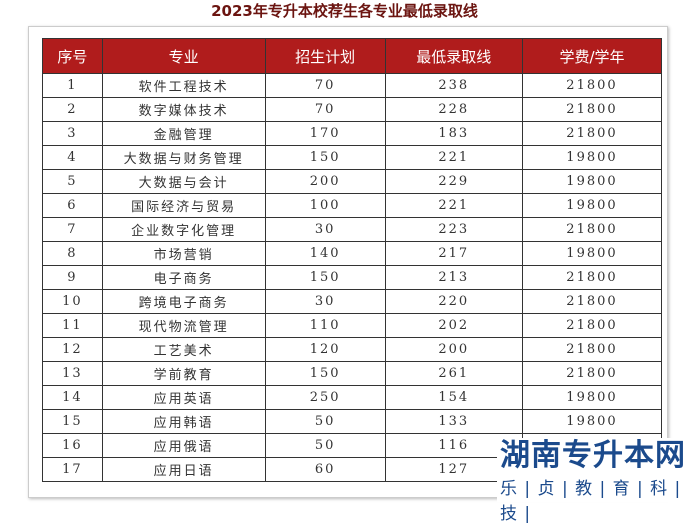 The height and width of the screenshot is (524, 689). Describe the element at coordinates (183, 325) in the screenshot. I see `table-cell: 现代物流管理` at that location.